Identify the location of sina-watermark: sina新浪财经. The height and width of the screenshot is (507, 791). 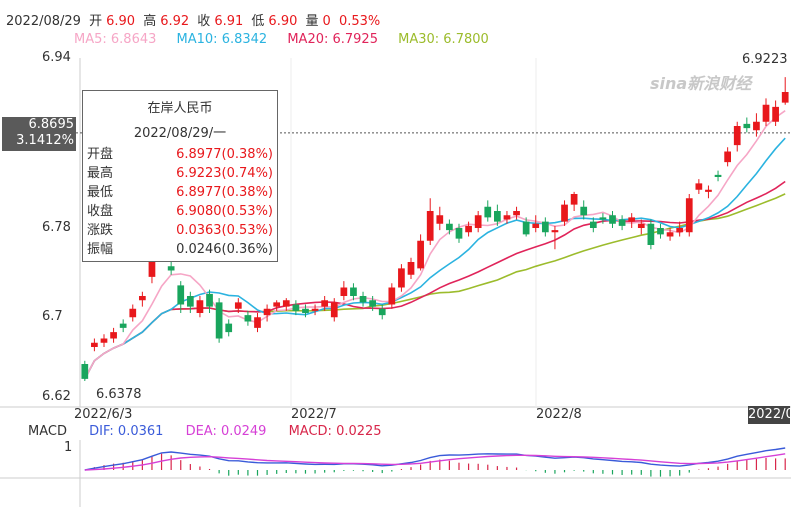
(701, 83).